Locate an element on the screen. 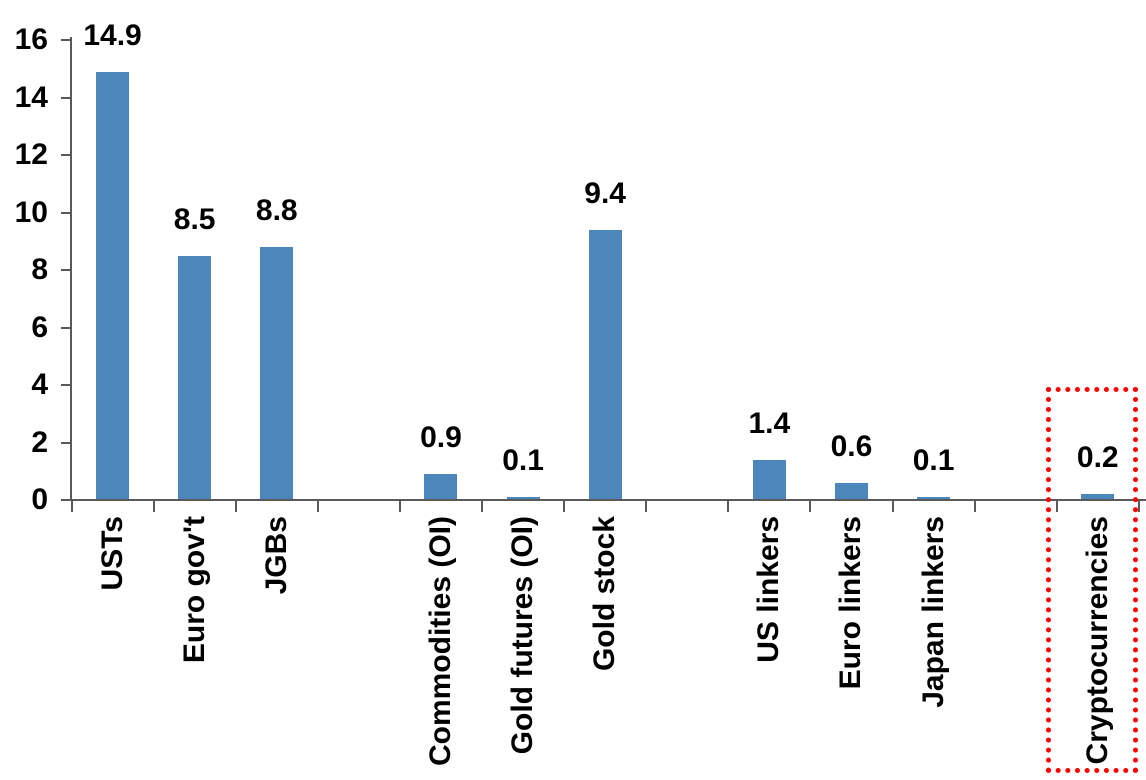 The width and height of the screenshot is (1146, 780). bar-euro-gov-t is located at coordinates (195, 377).